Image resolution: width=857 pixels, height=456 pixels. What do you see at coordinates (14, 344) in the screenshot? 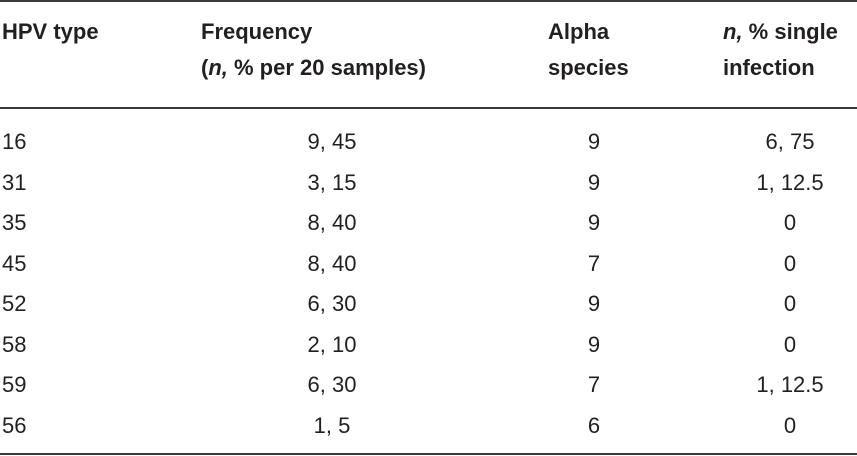
I see `cell-hpv-type: 58` at bounding box center [14, 344].